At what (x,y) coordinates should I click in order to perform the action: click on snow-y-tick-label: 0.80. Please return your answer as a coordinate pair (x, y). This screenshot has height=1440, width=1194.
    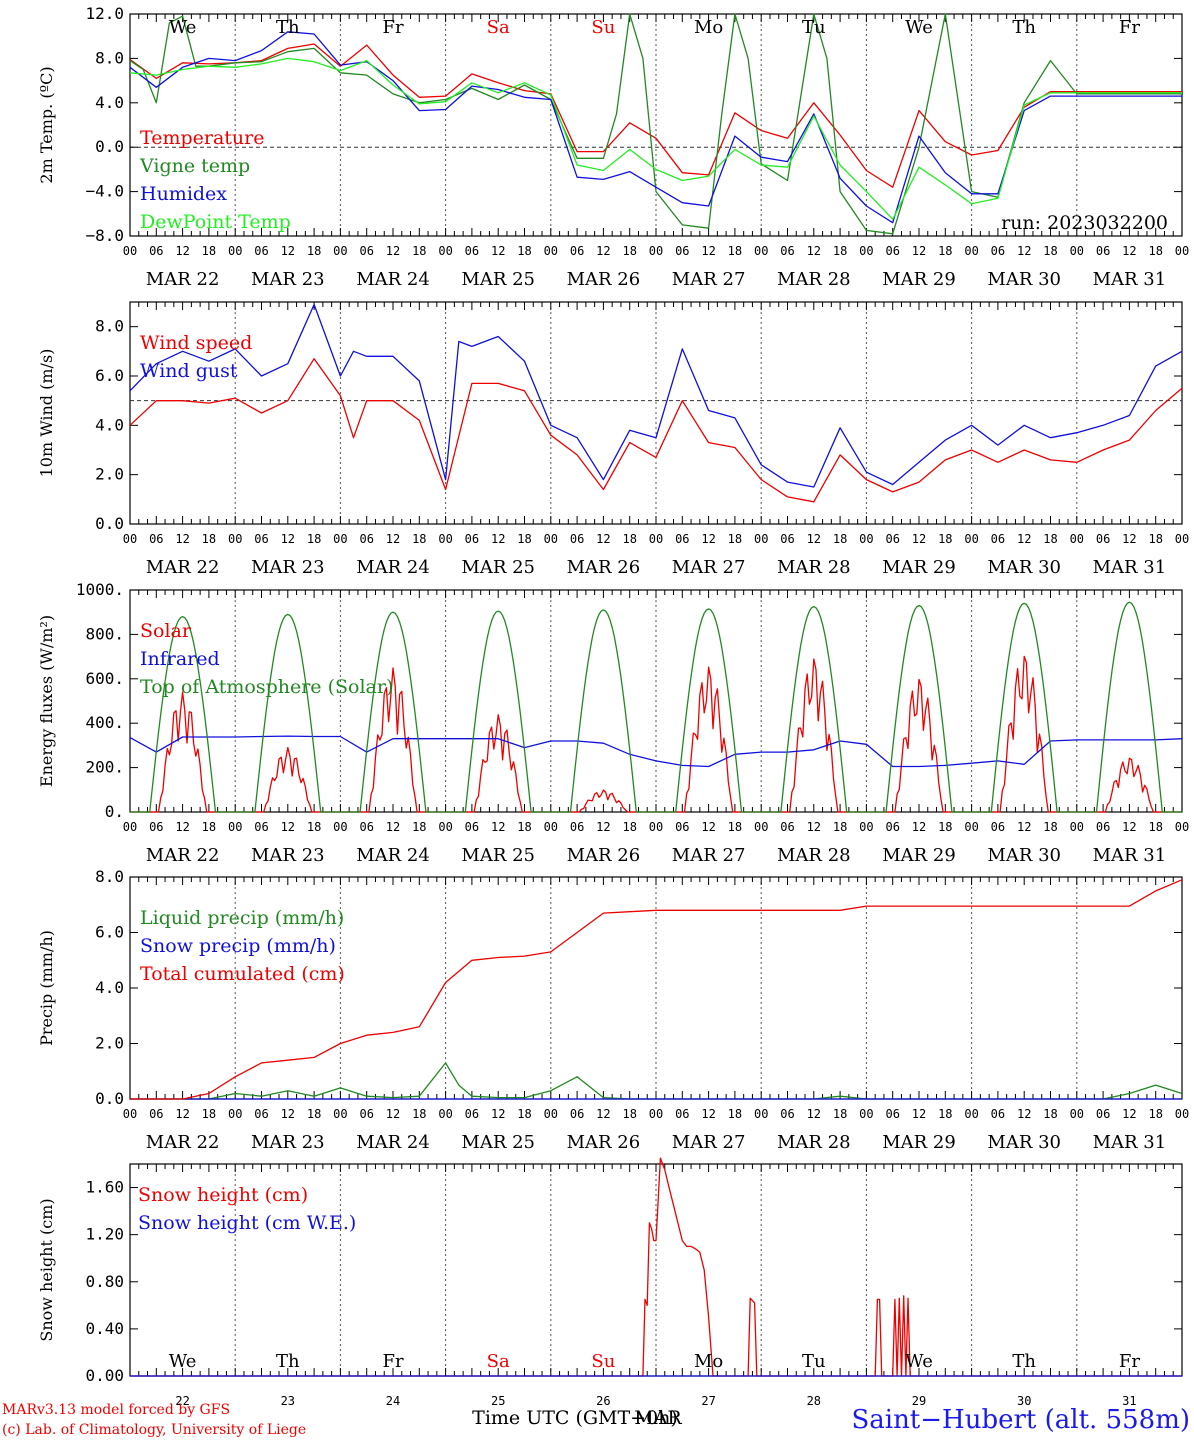
    Looking at the image, I should click on (104, 1281).